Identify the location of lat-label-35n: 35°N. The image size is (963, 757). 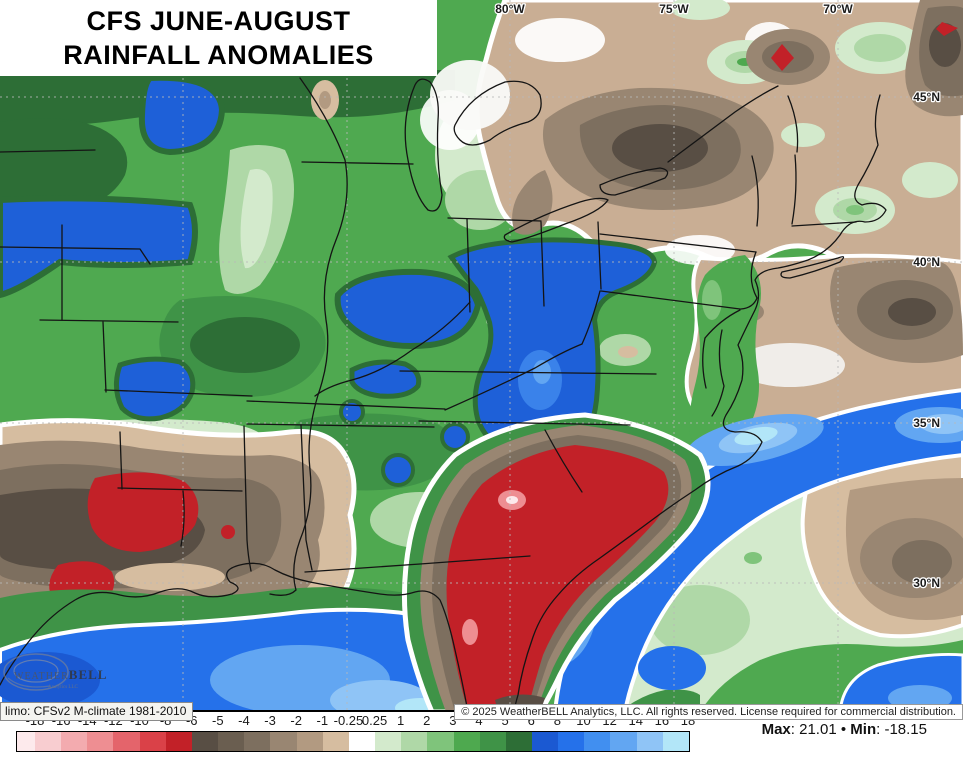
(926, 423).